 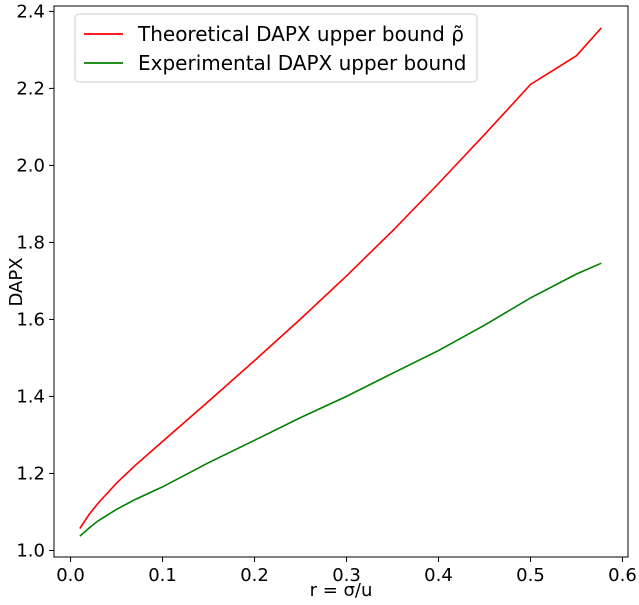 I want to click on x-axis-label: r = σ/u, so click(x=341, y=590).